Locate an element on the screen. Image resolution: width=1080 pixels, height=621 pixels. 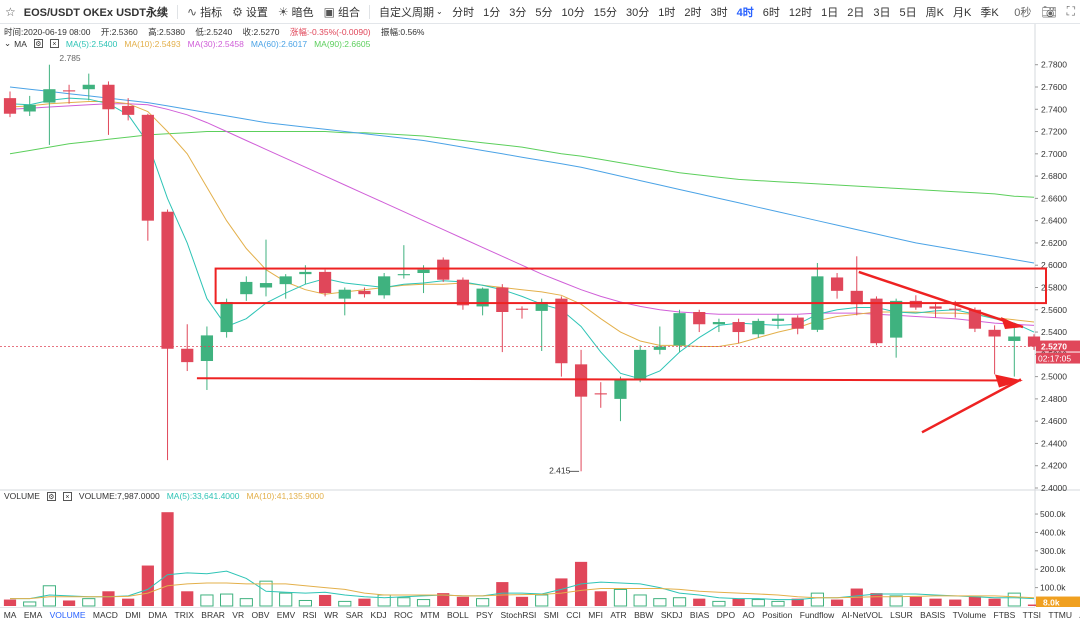
interval-tab: 3日 is located at coordinates (882, 12).